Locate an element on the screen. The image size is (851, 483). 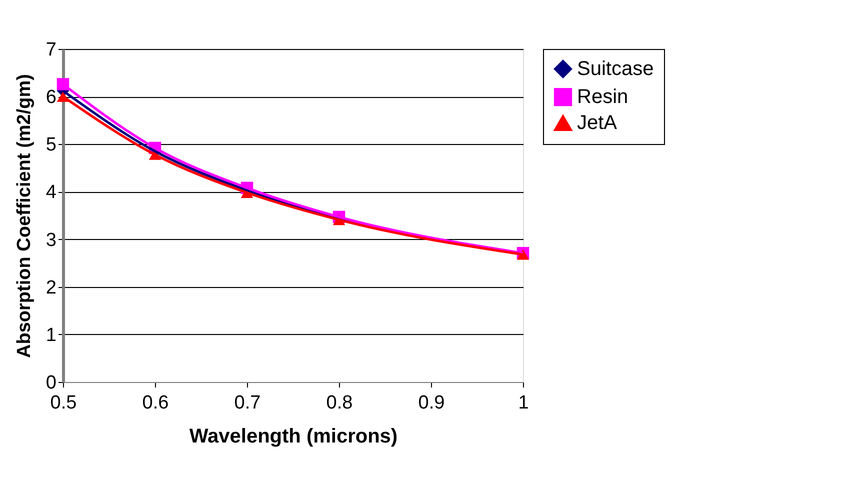
x-tick-label: 0.8 is located at coordinates (339, 403).